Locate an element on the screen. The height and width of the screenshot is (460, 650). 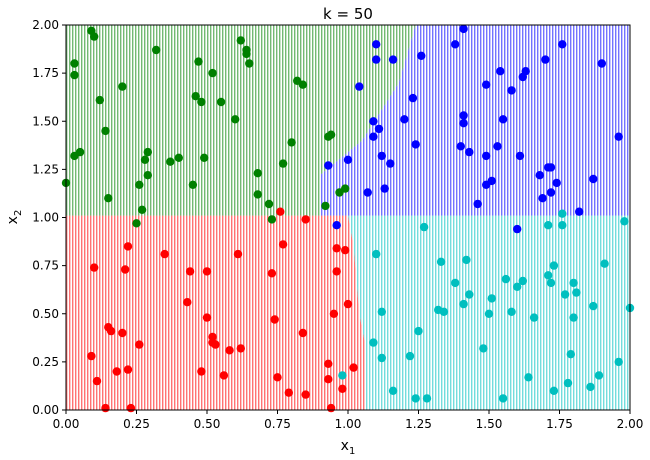
x-tick-label: 0.00 is located at coordinates (66, 424).